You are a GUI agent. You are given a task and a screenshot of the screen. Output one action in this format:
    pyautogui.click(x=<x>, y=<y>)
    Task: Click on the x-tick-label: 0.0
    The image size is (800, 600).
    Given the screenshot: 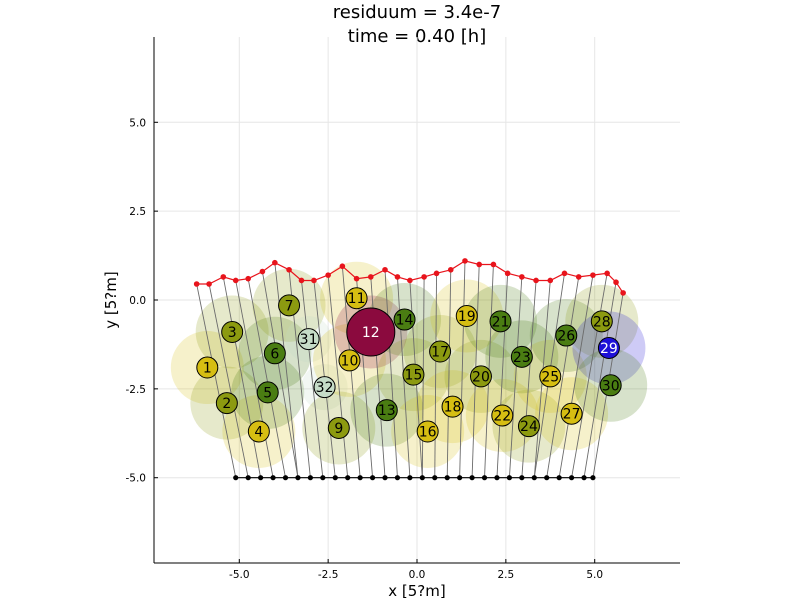 What is the action you would take?
    pyautogui.click(x=417, y=575)
    